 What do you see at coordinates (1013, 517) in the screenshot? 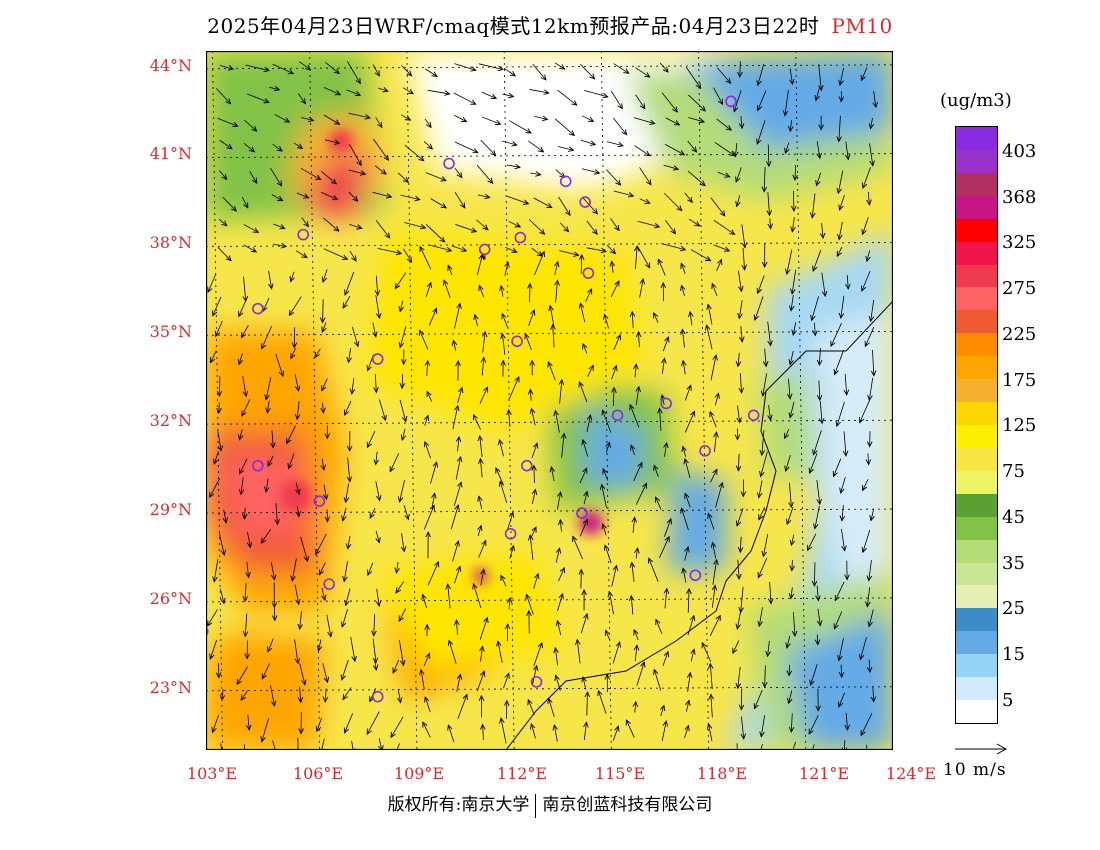
I see `legend-label-45: 45` at bounding box center [1013, 517].